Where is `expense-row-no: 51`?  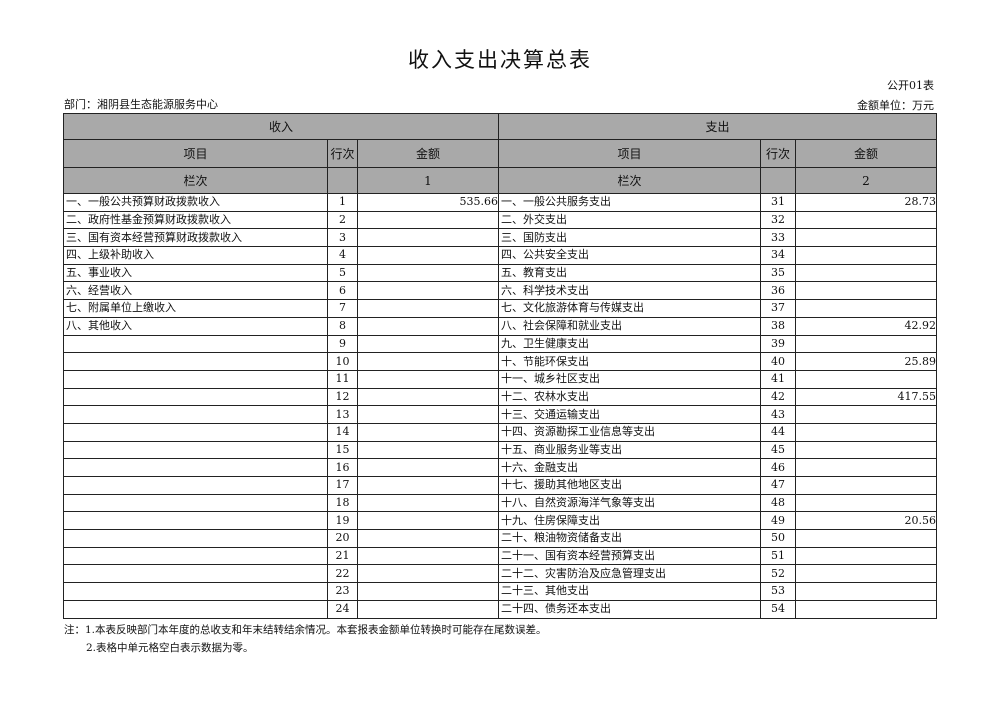
expense-row-no: 51 is located at coordinates (778, 556).